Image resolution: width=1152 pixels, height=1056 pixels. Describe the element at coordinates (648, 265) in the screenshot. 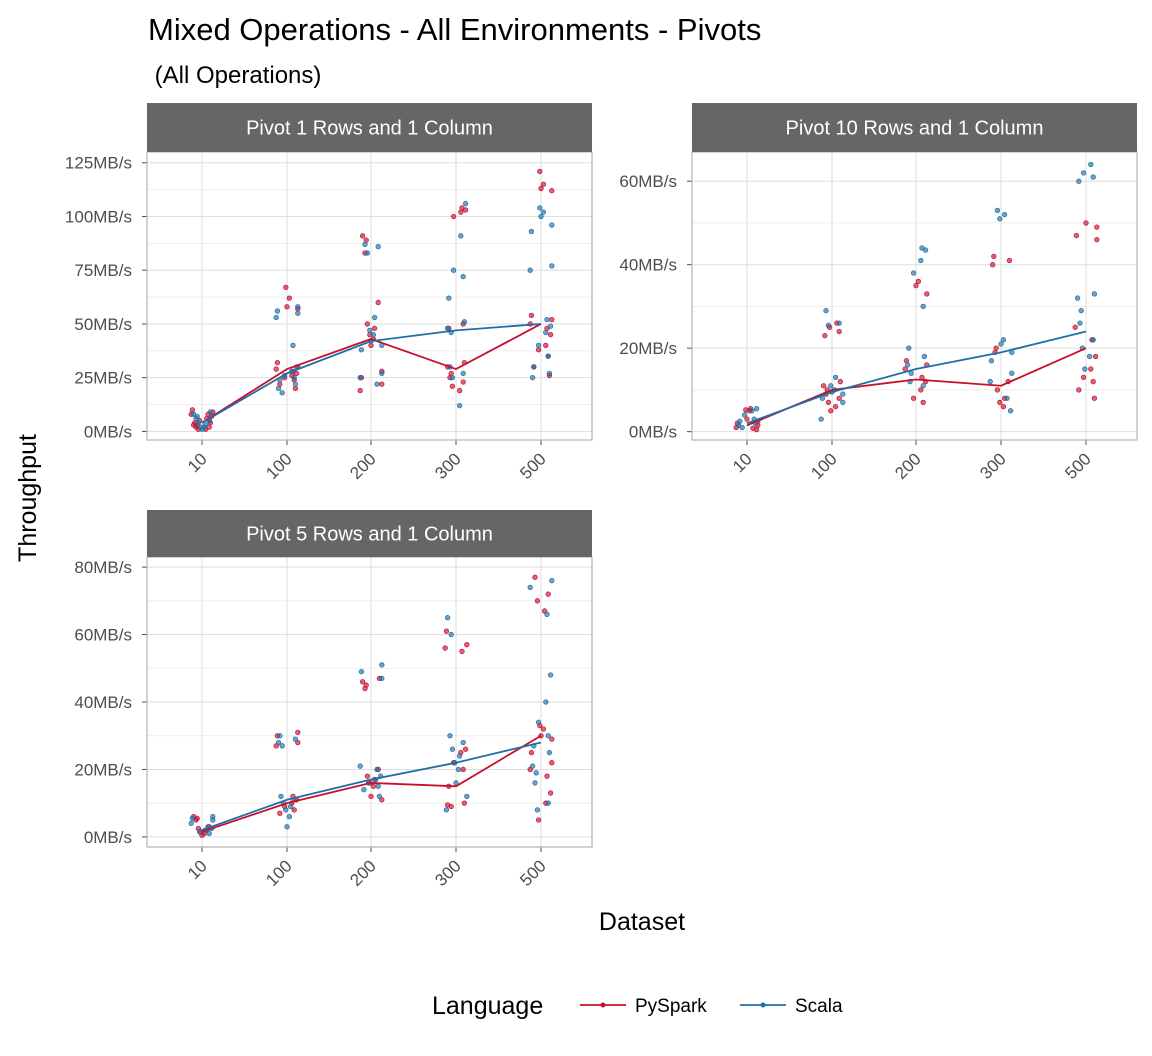

I see `y-tick-label: 40MB/s` at that location.